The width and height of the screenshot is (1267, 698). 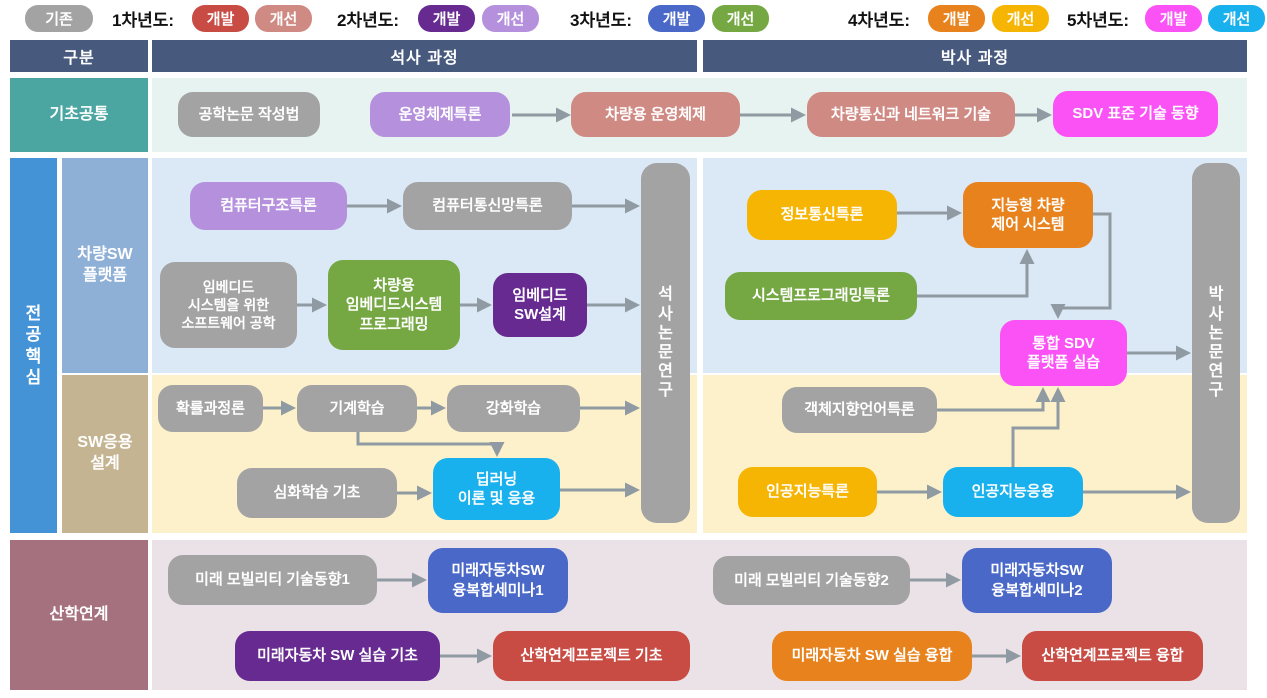 I want to click on legend-badge-year3-improve: 개선, so click(x=740, y=18).